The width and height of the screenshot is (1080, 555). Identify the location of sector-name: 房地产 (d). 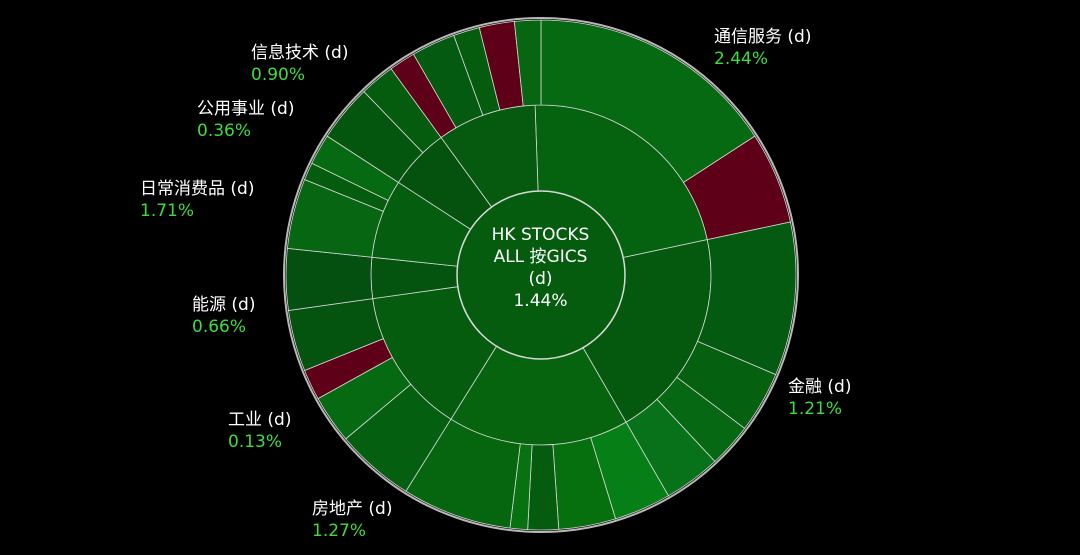
(352, 509).